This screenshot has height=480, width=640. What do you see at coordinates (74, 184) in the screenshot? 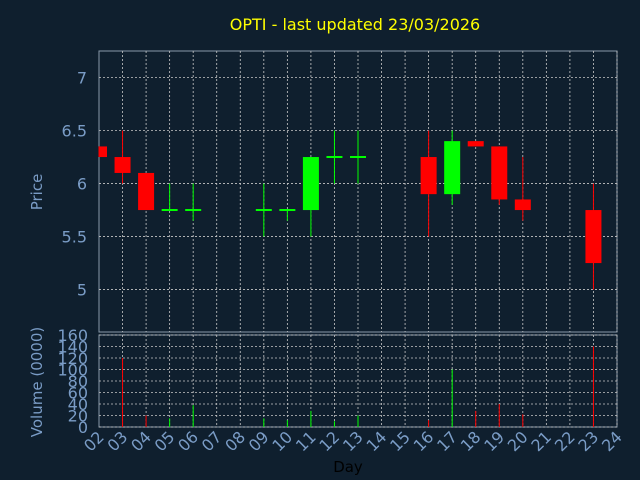
I see `price-y-tick-labels: 5 5.5 6 6.5 7` at bounding box center [74, 184].